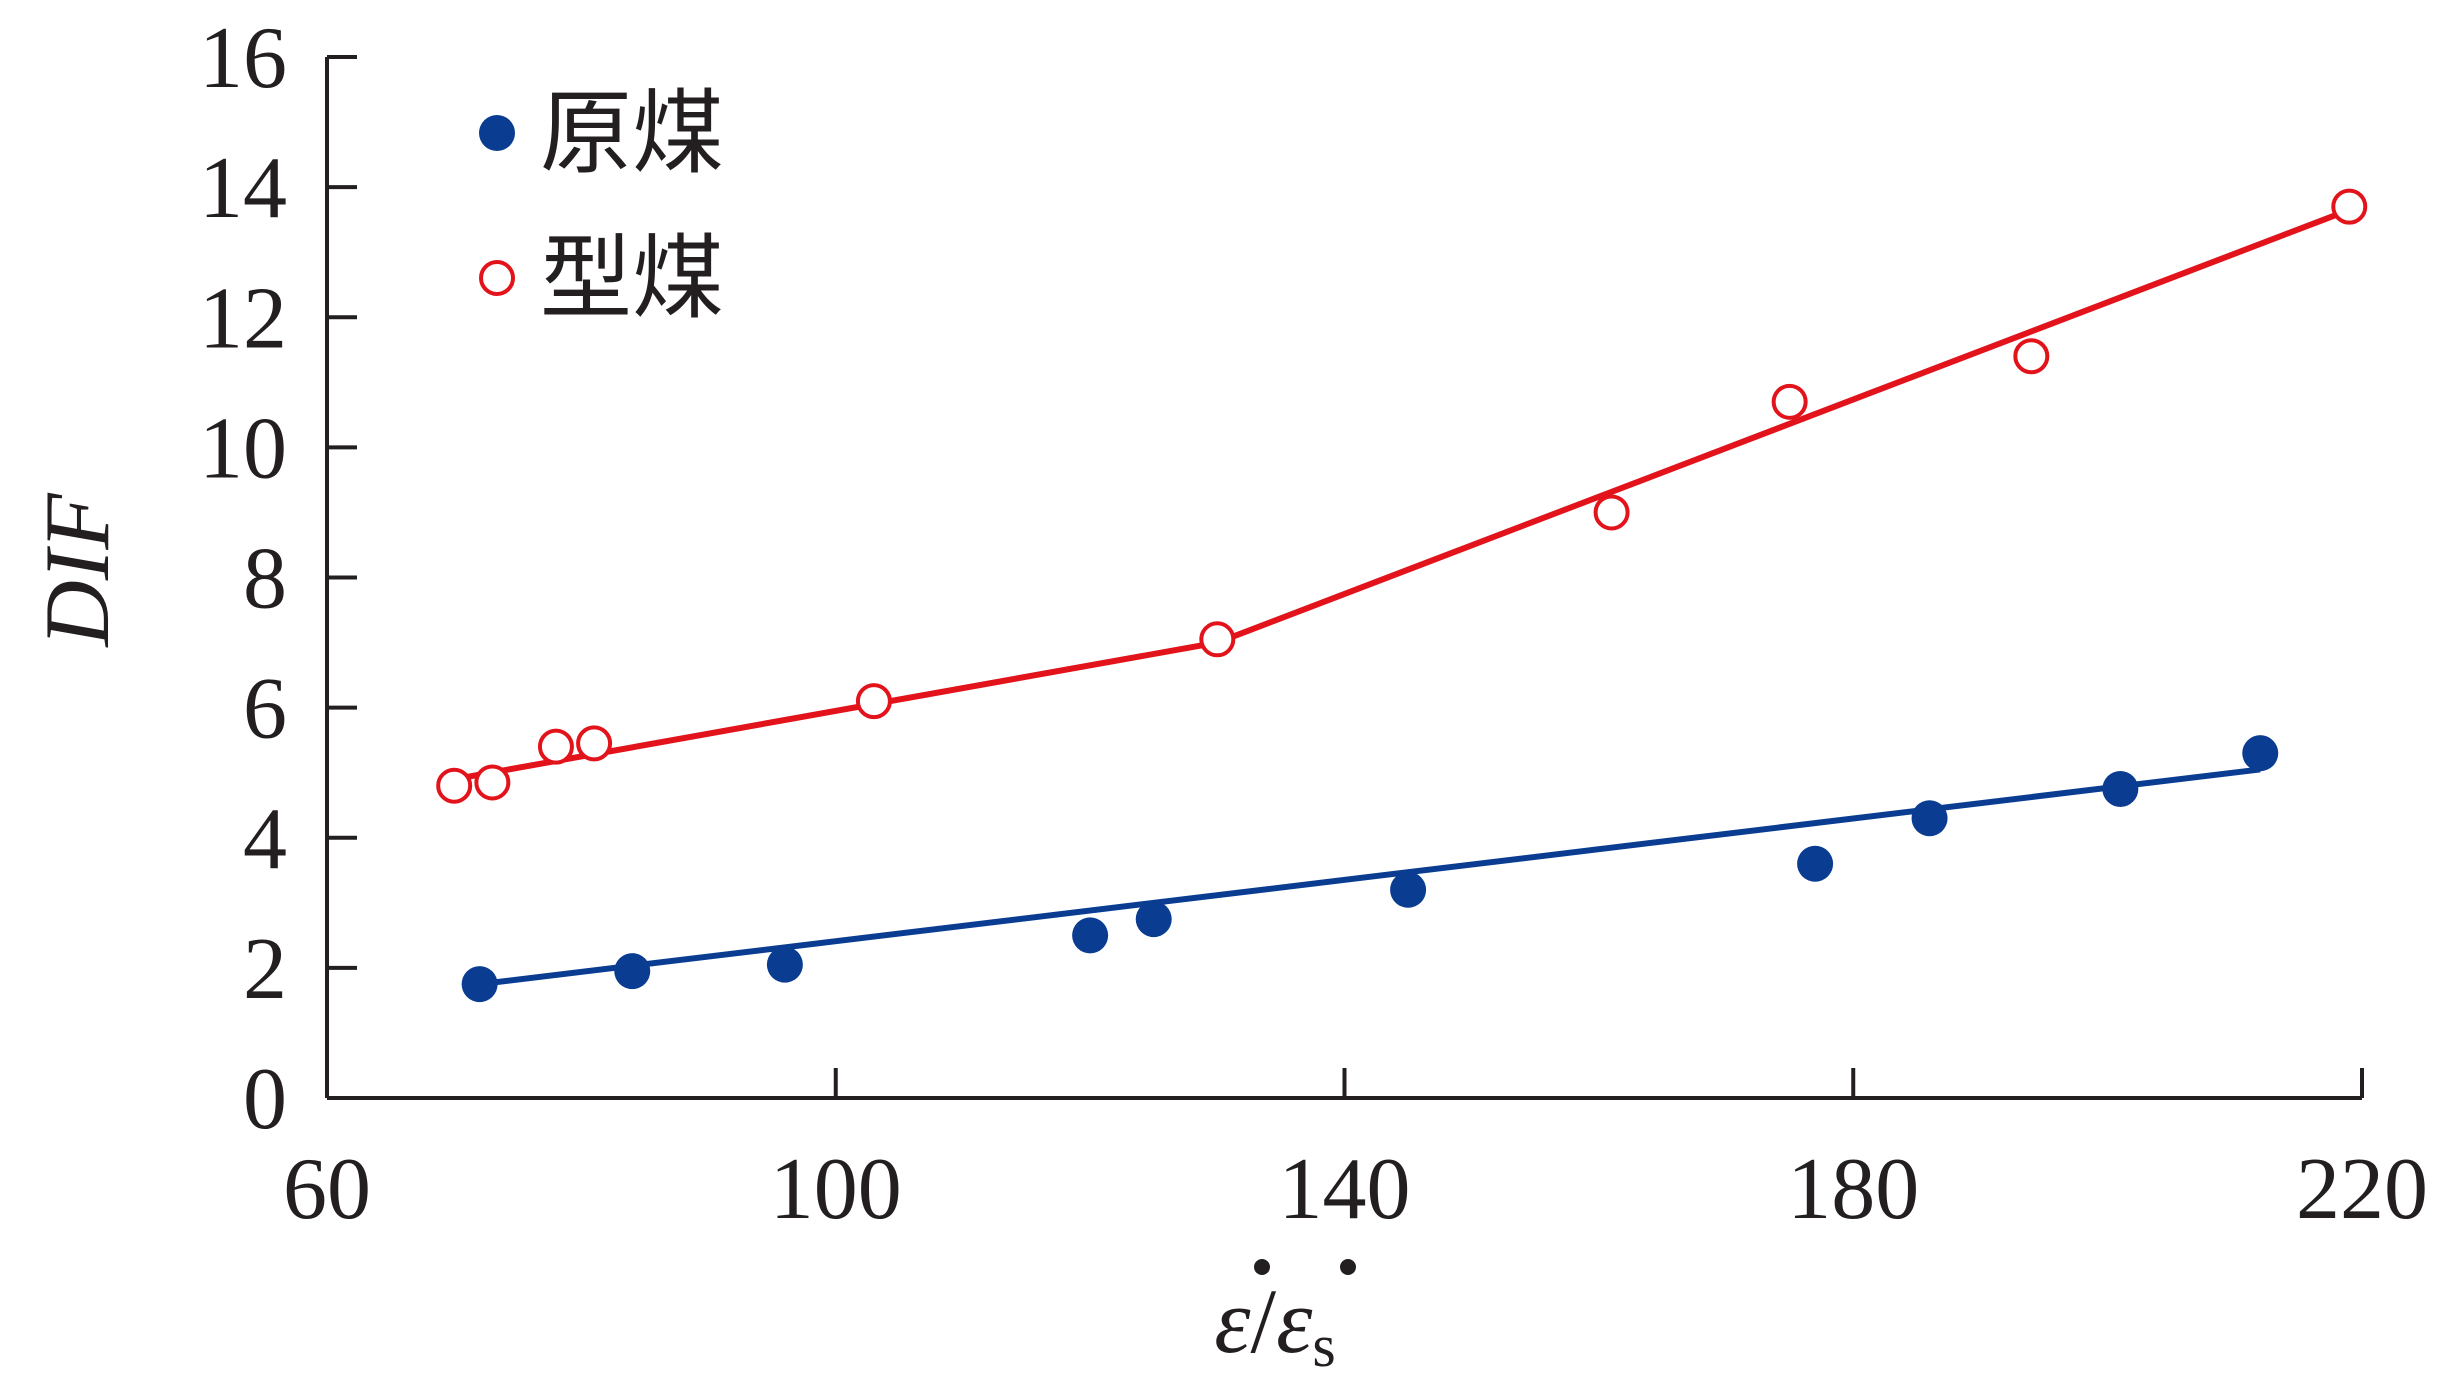 The width and height of the screenshot is (2455, 1396). Describe the element at coordinates (632, 279) in the screenshot. I see `legend-label: 型煤` at that location.